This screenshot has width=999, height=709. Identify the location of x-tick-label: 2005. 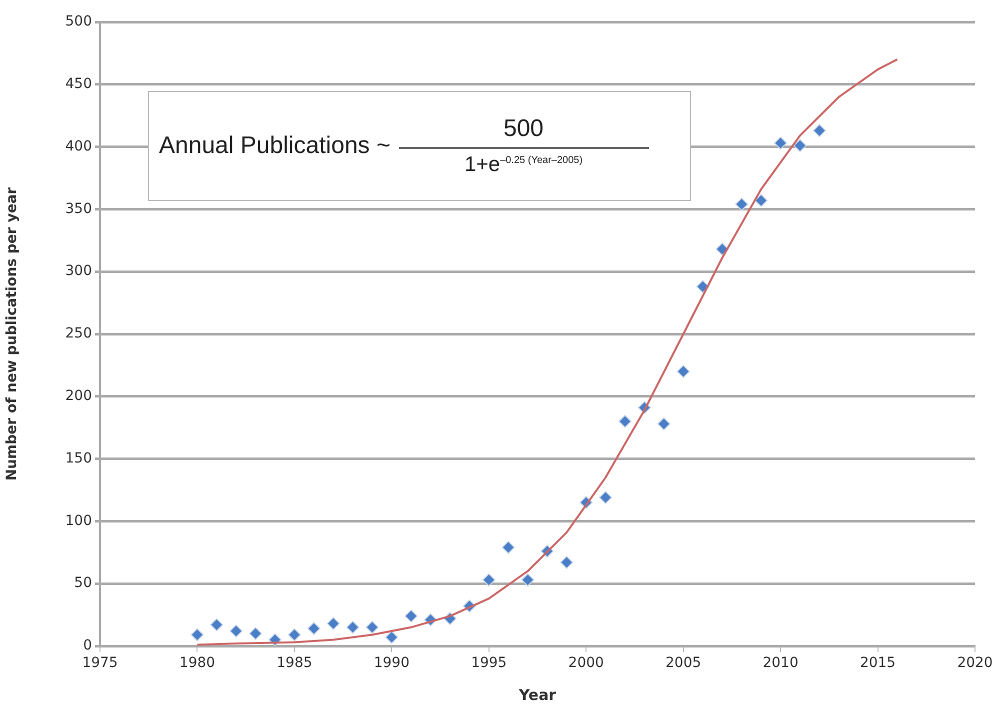
(684, 663).